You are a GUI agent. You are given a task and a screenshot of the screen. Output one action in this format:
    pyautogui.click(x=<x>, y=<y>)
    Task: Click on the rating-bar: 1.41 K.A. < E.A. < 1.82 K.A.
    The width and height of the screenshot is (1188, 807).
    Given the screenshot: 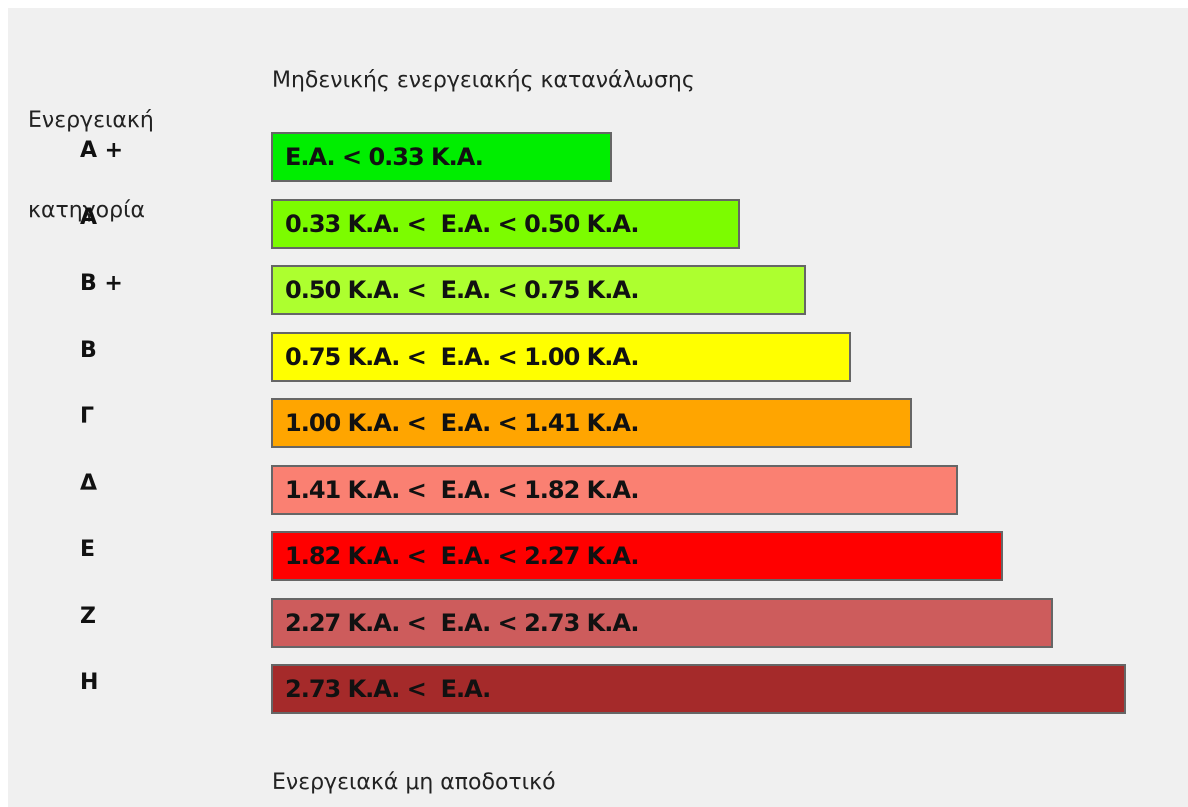 What is the action you would take?
    pyautogui.click(x=614, y=489)
    